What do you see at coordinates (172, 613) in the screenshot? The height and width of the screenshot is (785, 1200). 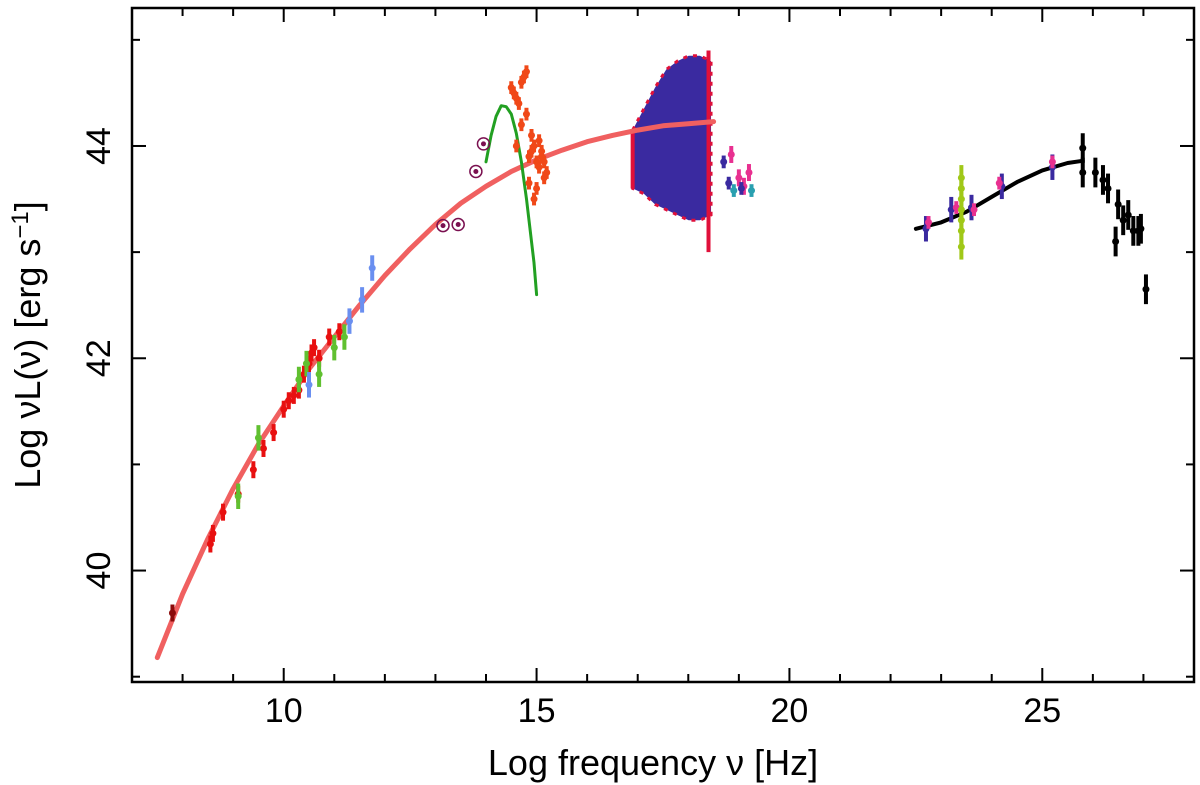 I see `data-point-radio_dark` at bounding box center [172, 613].